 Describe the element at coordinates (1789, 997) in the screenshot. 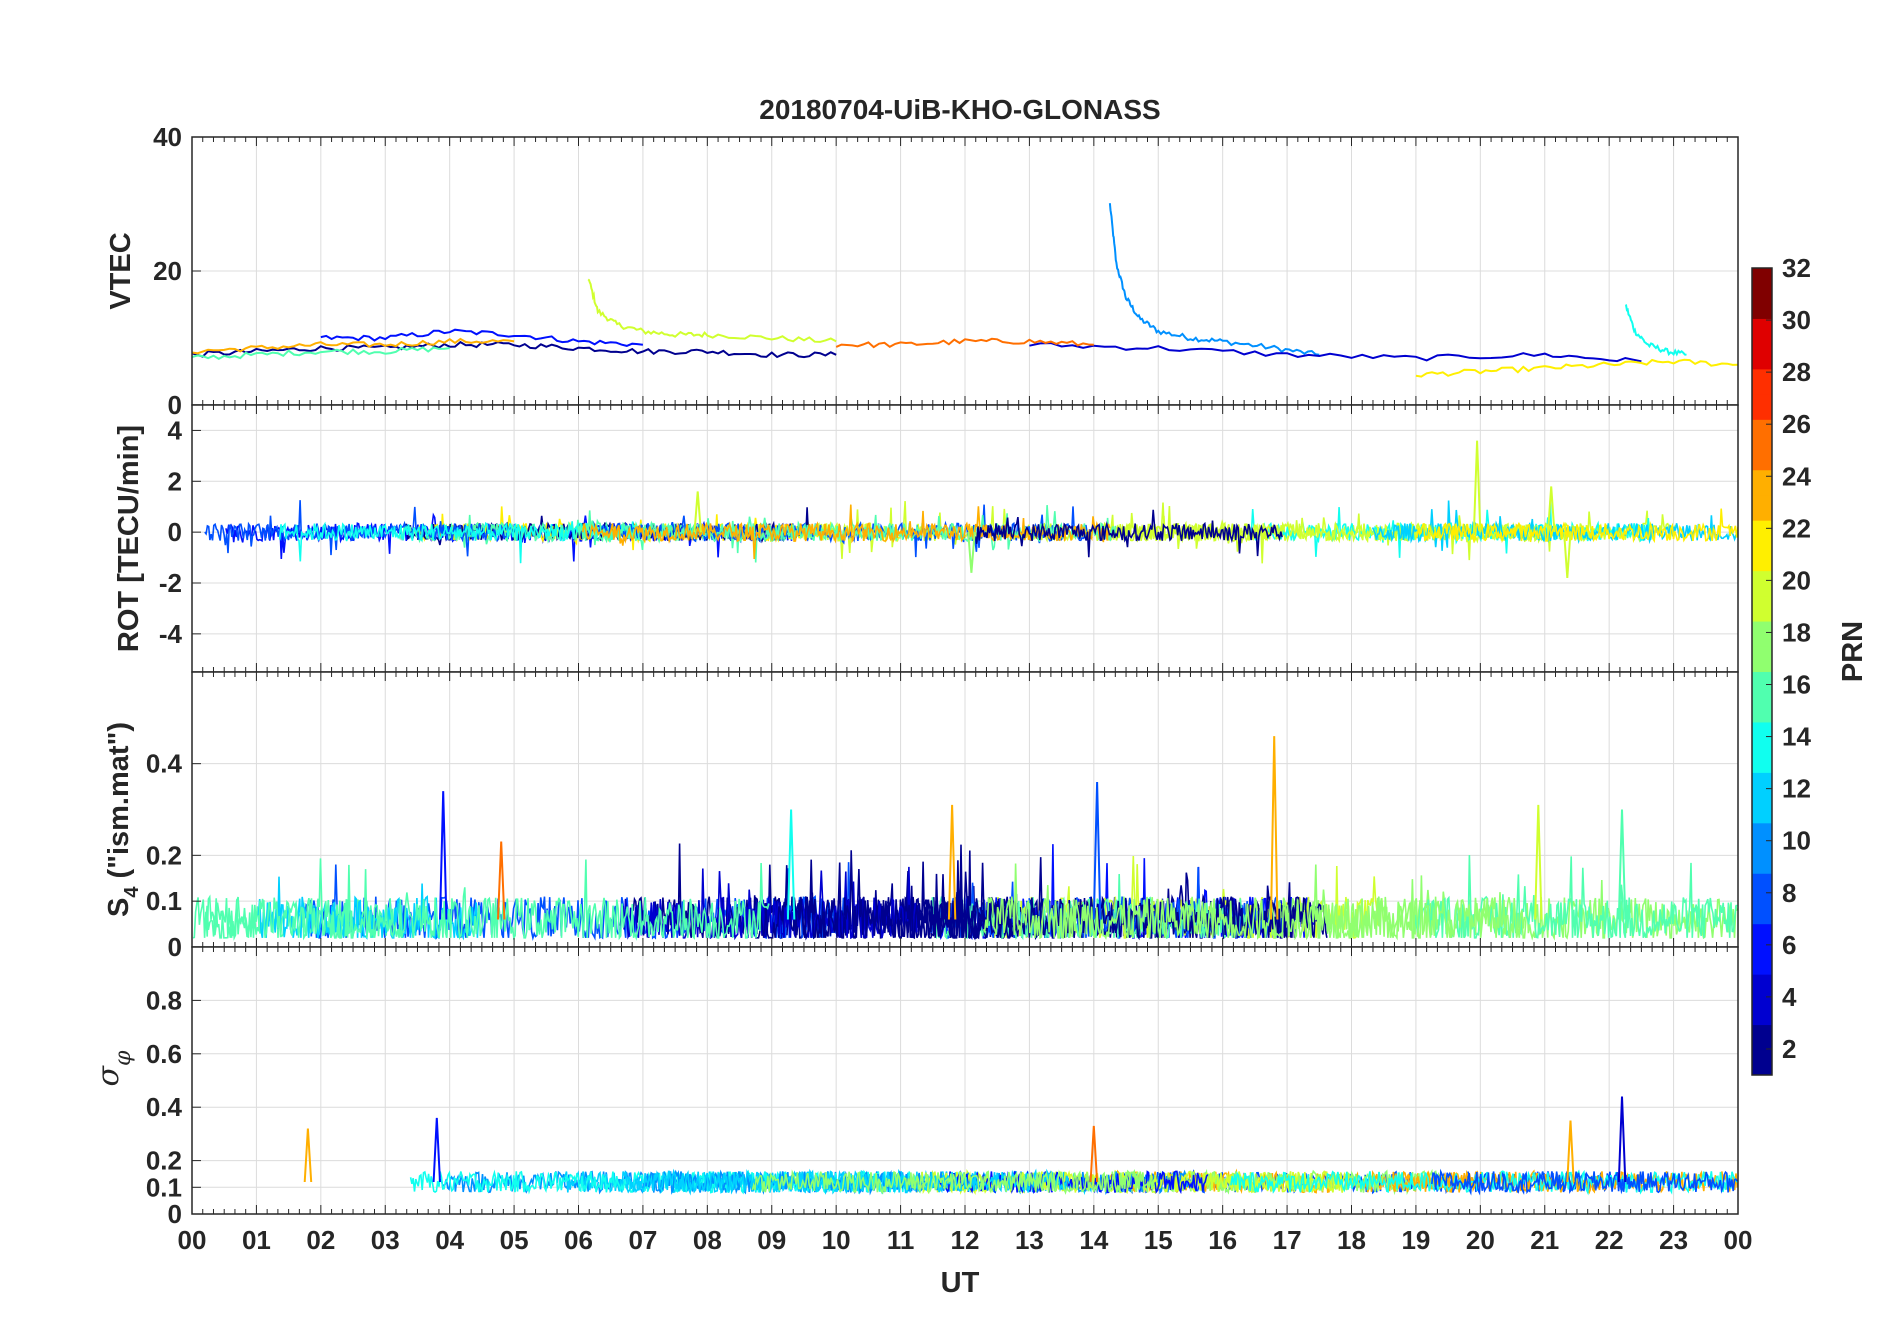

I see `colorbar-tick-label: 4` at that location.